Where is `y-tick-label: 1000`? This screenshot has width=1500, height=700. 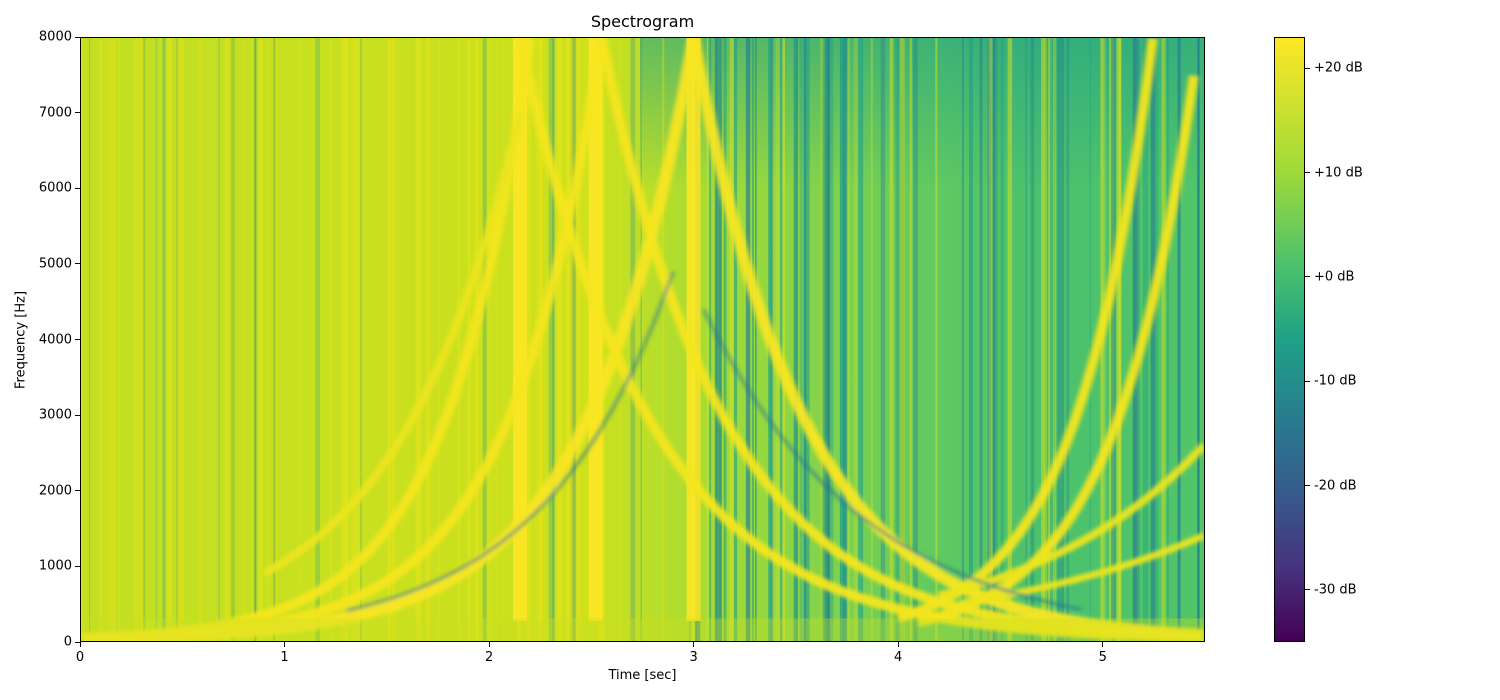 y-tick-label: 1000 is located at coordinates (55, 566).